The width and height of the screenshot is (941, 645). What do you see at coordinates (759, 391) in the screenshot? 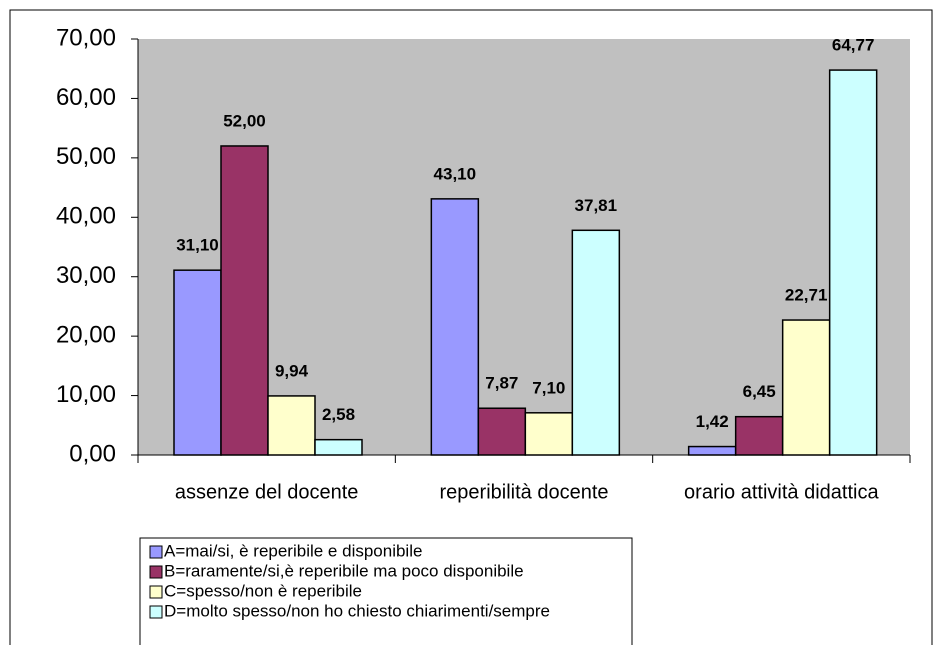
I see `value-label: 6,45` at bounding box center [759, 391].